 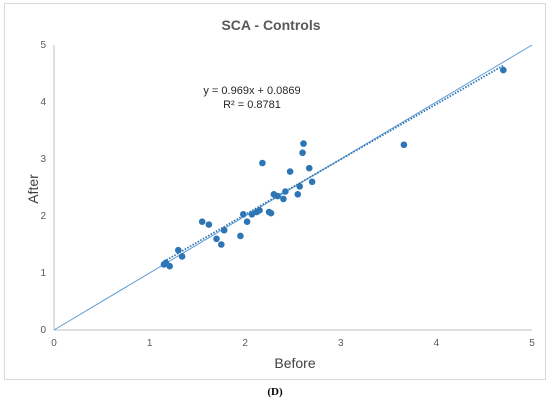 I want to click on y-tick-label: 2, so click(x=43, y=216).